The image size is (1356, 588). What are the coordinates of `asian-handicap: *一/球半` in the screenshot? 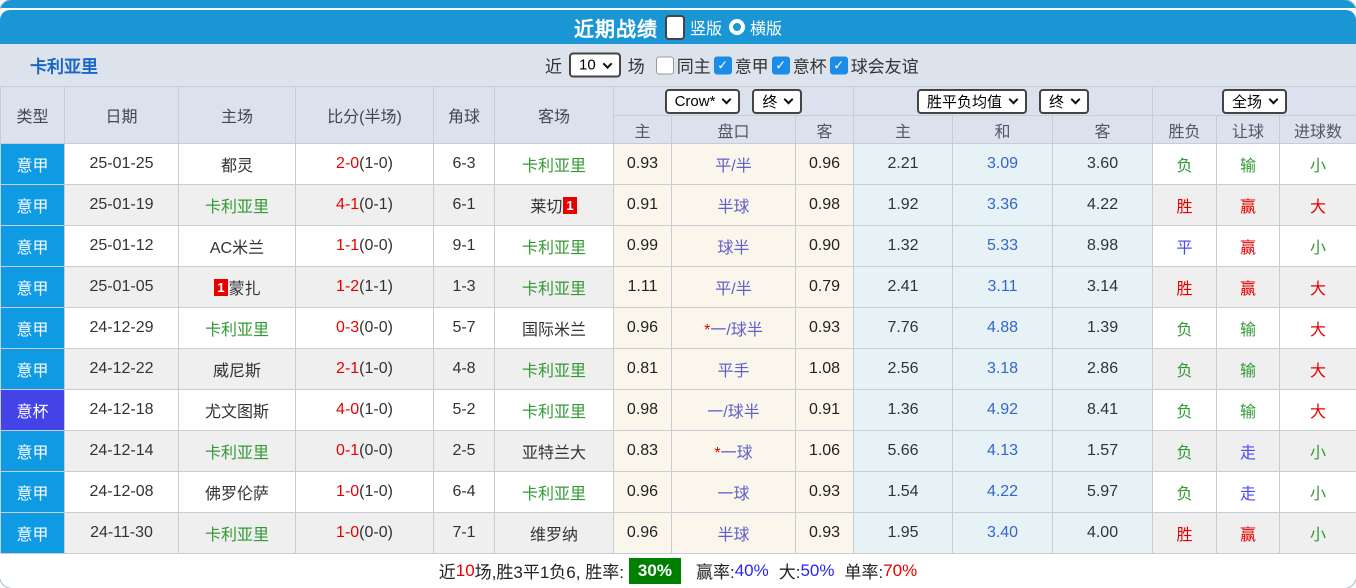 It's located at (733, 328).